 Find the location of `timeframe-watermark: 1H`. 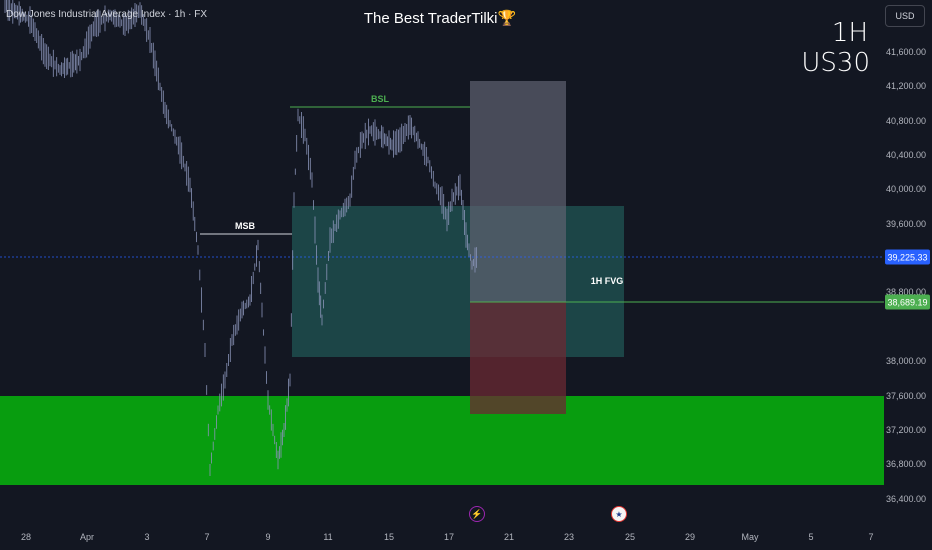

timeframe-watermark: 1H is located at coordinates (849, 33).